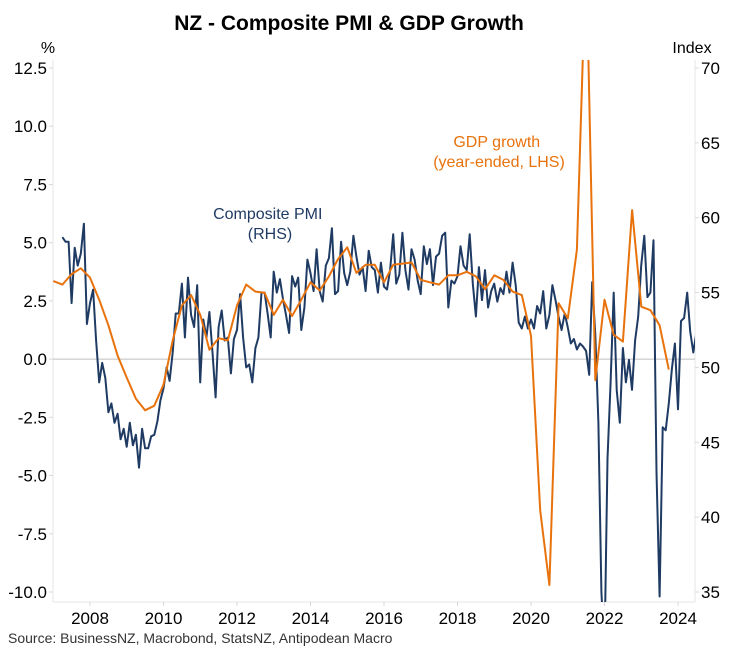  I want to click on left-tick-label: 10.0, so click(30, 126).